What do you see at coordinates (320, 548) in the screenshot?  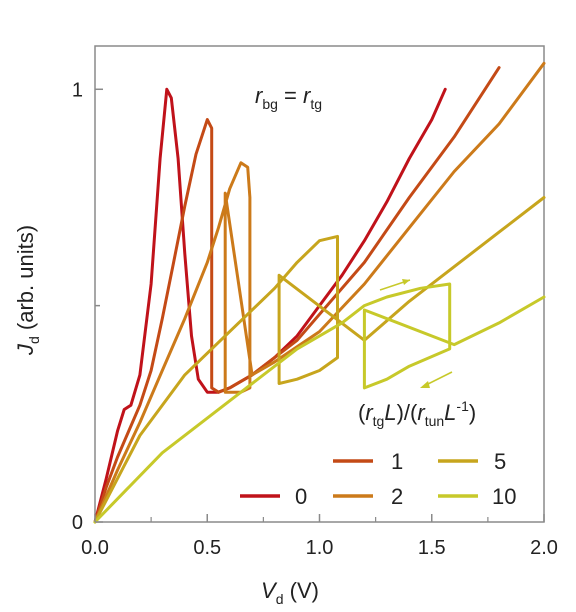 I see `x-tick-label: 1.0` at bounding box center [320, 548].